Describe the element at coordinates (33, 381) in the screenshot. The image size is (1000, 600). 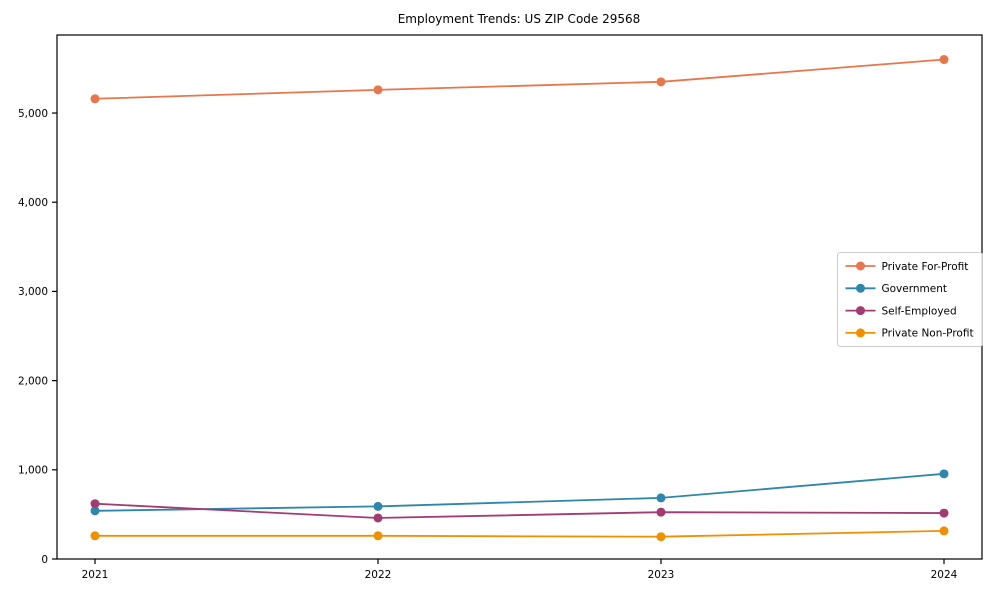
I see `y-tick-label: 2,000` at that location.